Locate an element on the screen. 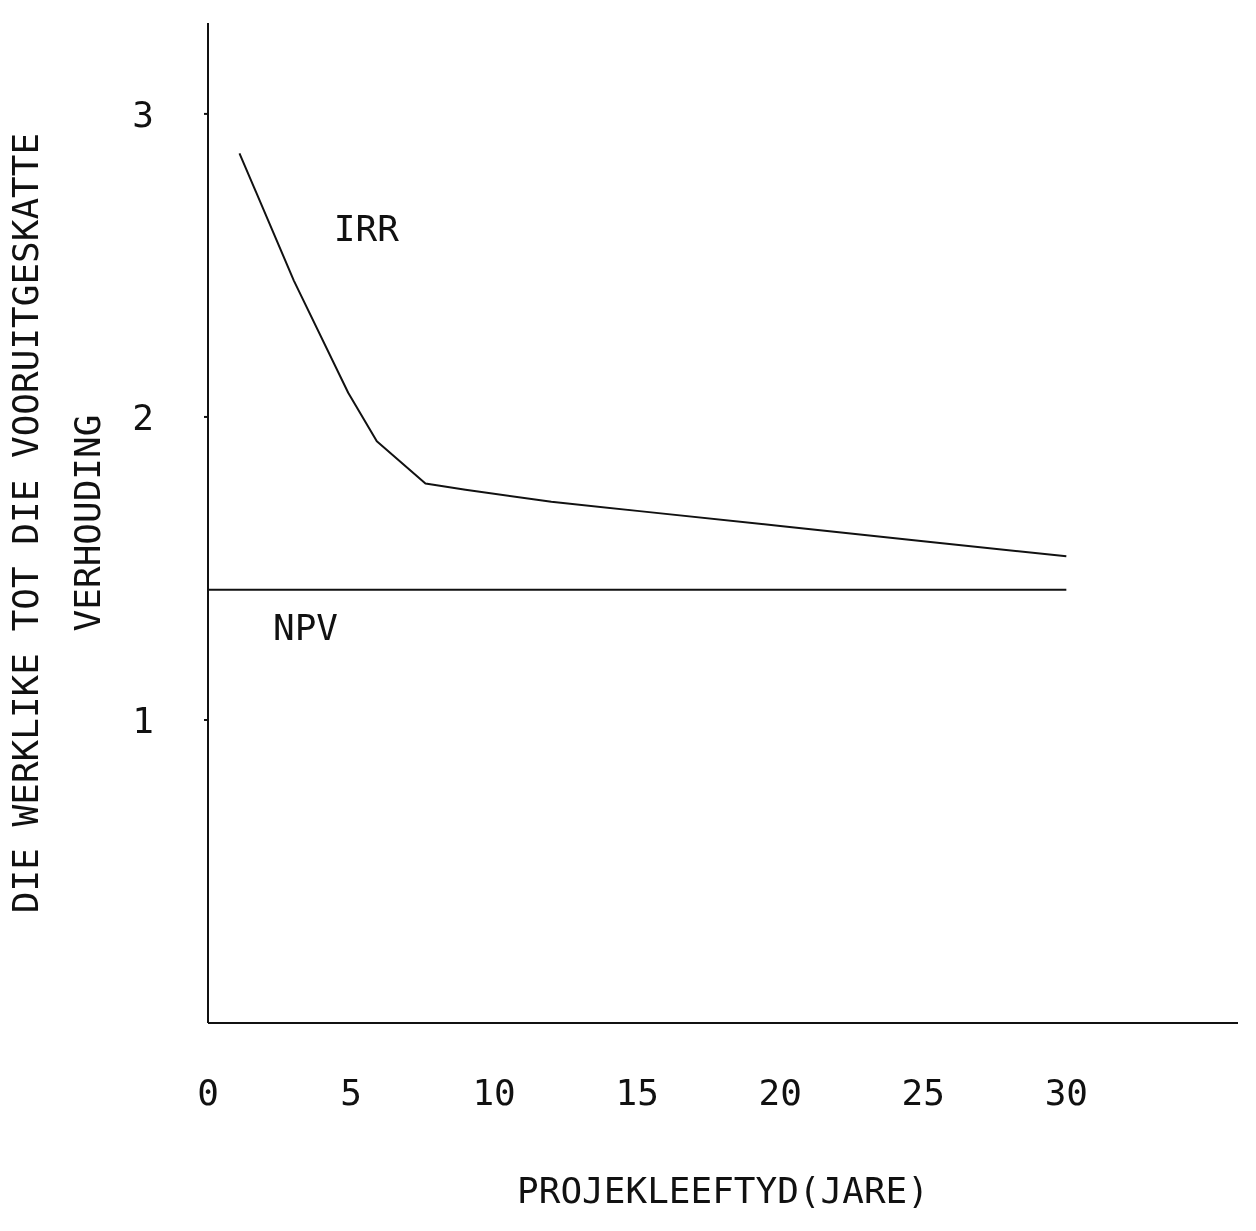 This screenshot has width=1256, height=1231. x-tick-label: 30 is located at coordinates (1066, 1092).